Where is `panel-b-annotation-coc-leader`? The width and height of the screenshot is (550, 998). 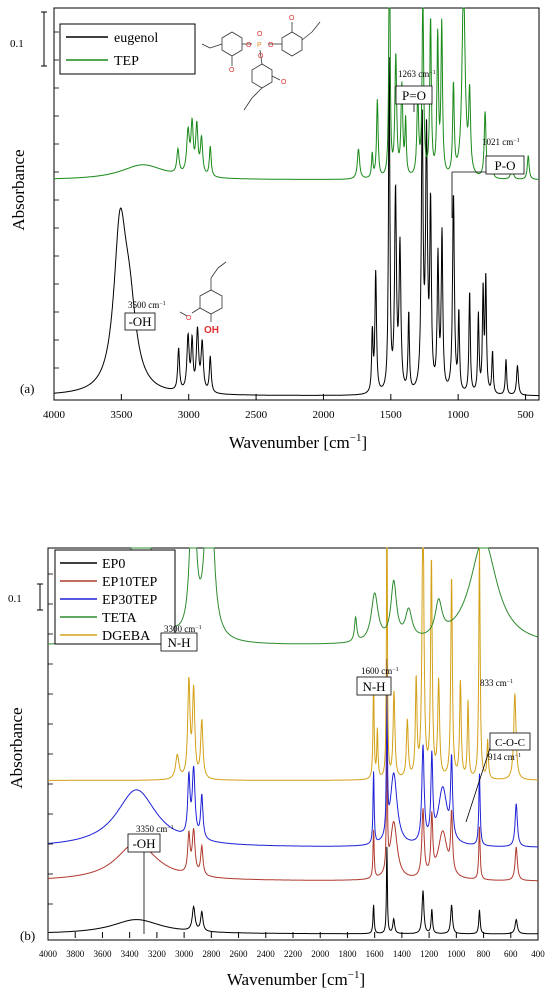 panel-b-annotation-coc-leader is located at coordinates (478, 785).